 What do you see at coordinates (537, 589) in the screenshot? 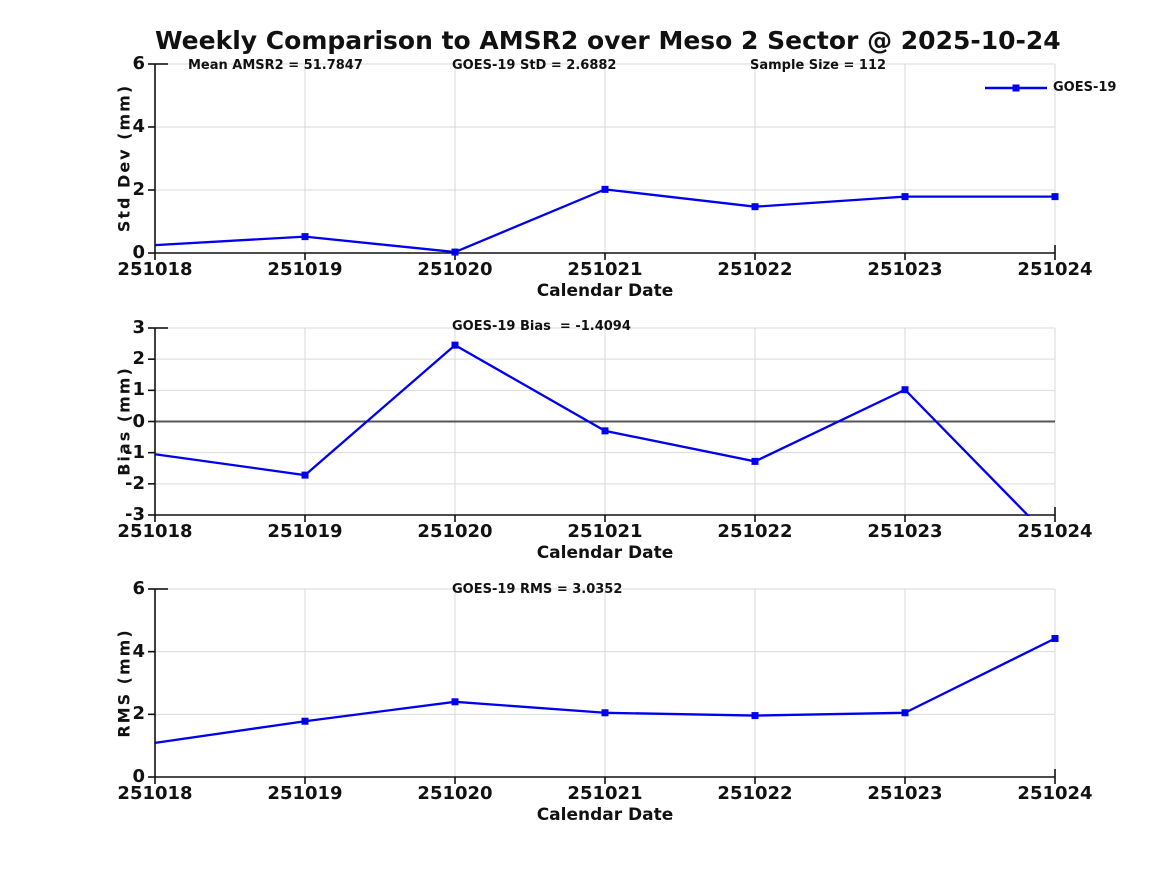
I see `annotation-goes19-rms: GOES-19 RMS = 3.0352` at bounding box center [537, 589].